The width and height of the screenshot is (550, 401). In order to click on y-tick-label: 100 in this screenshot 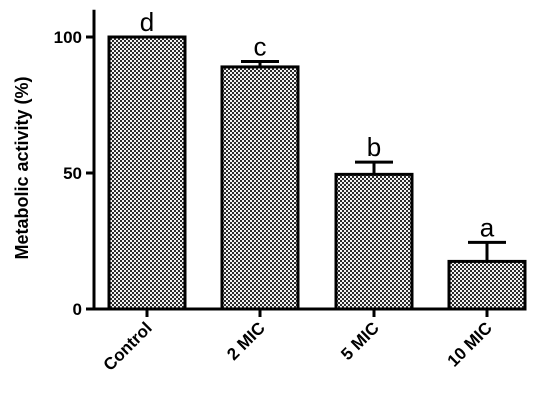, I will do `click(68, 37)`.